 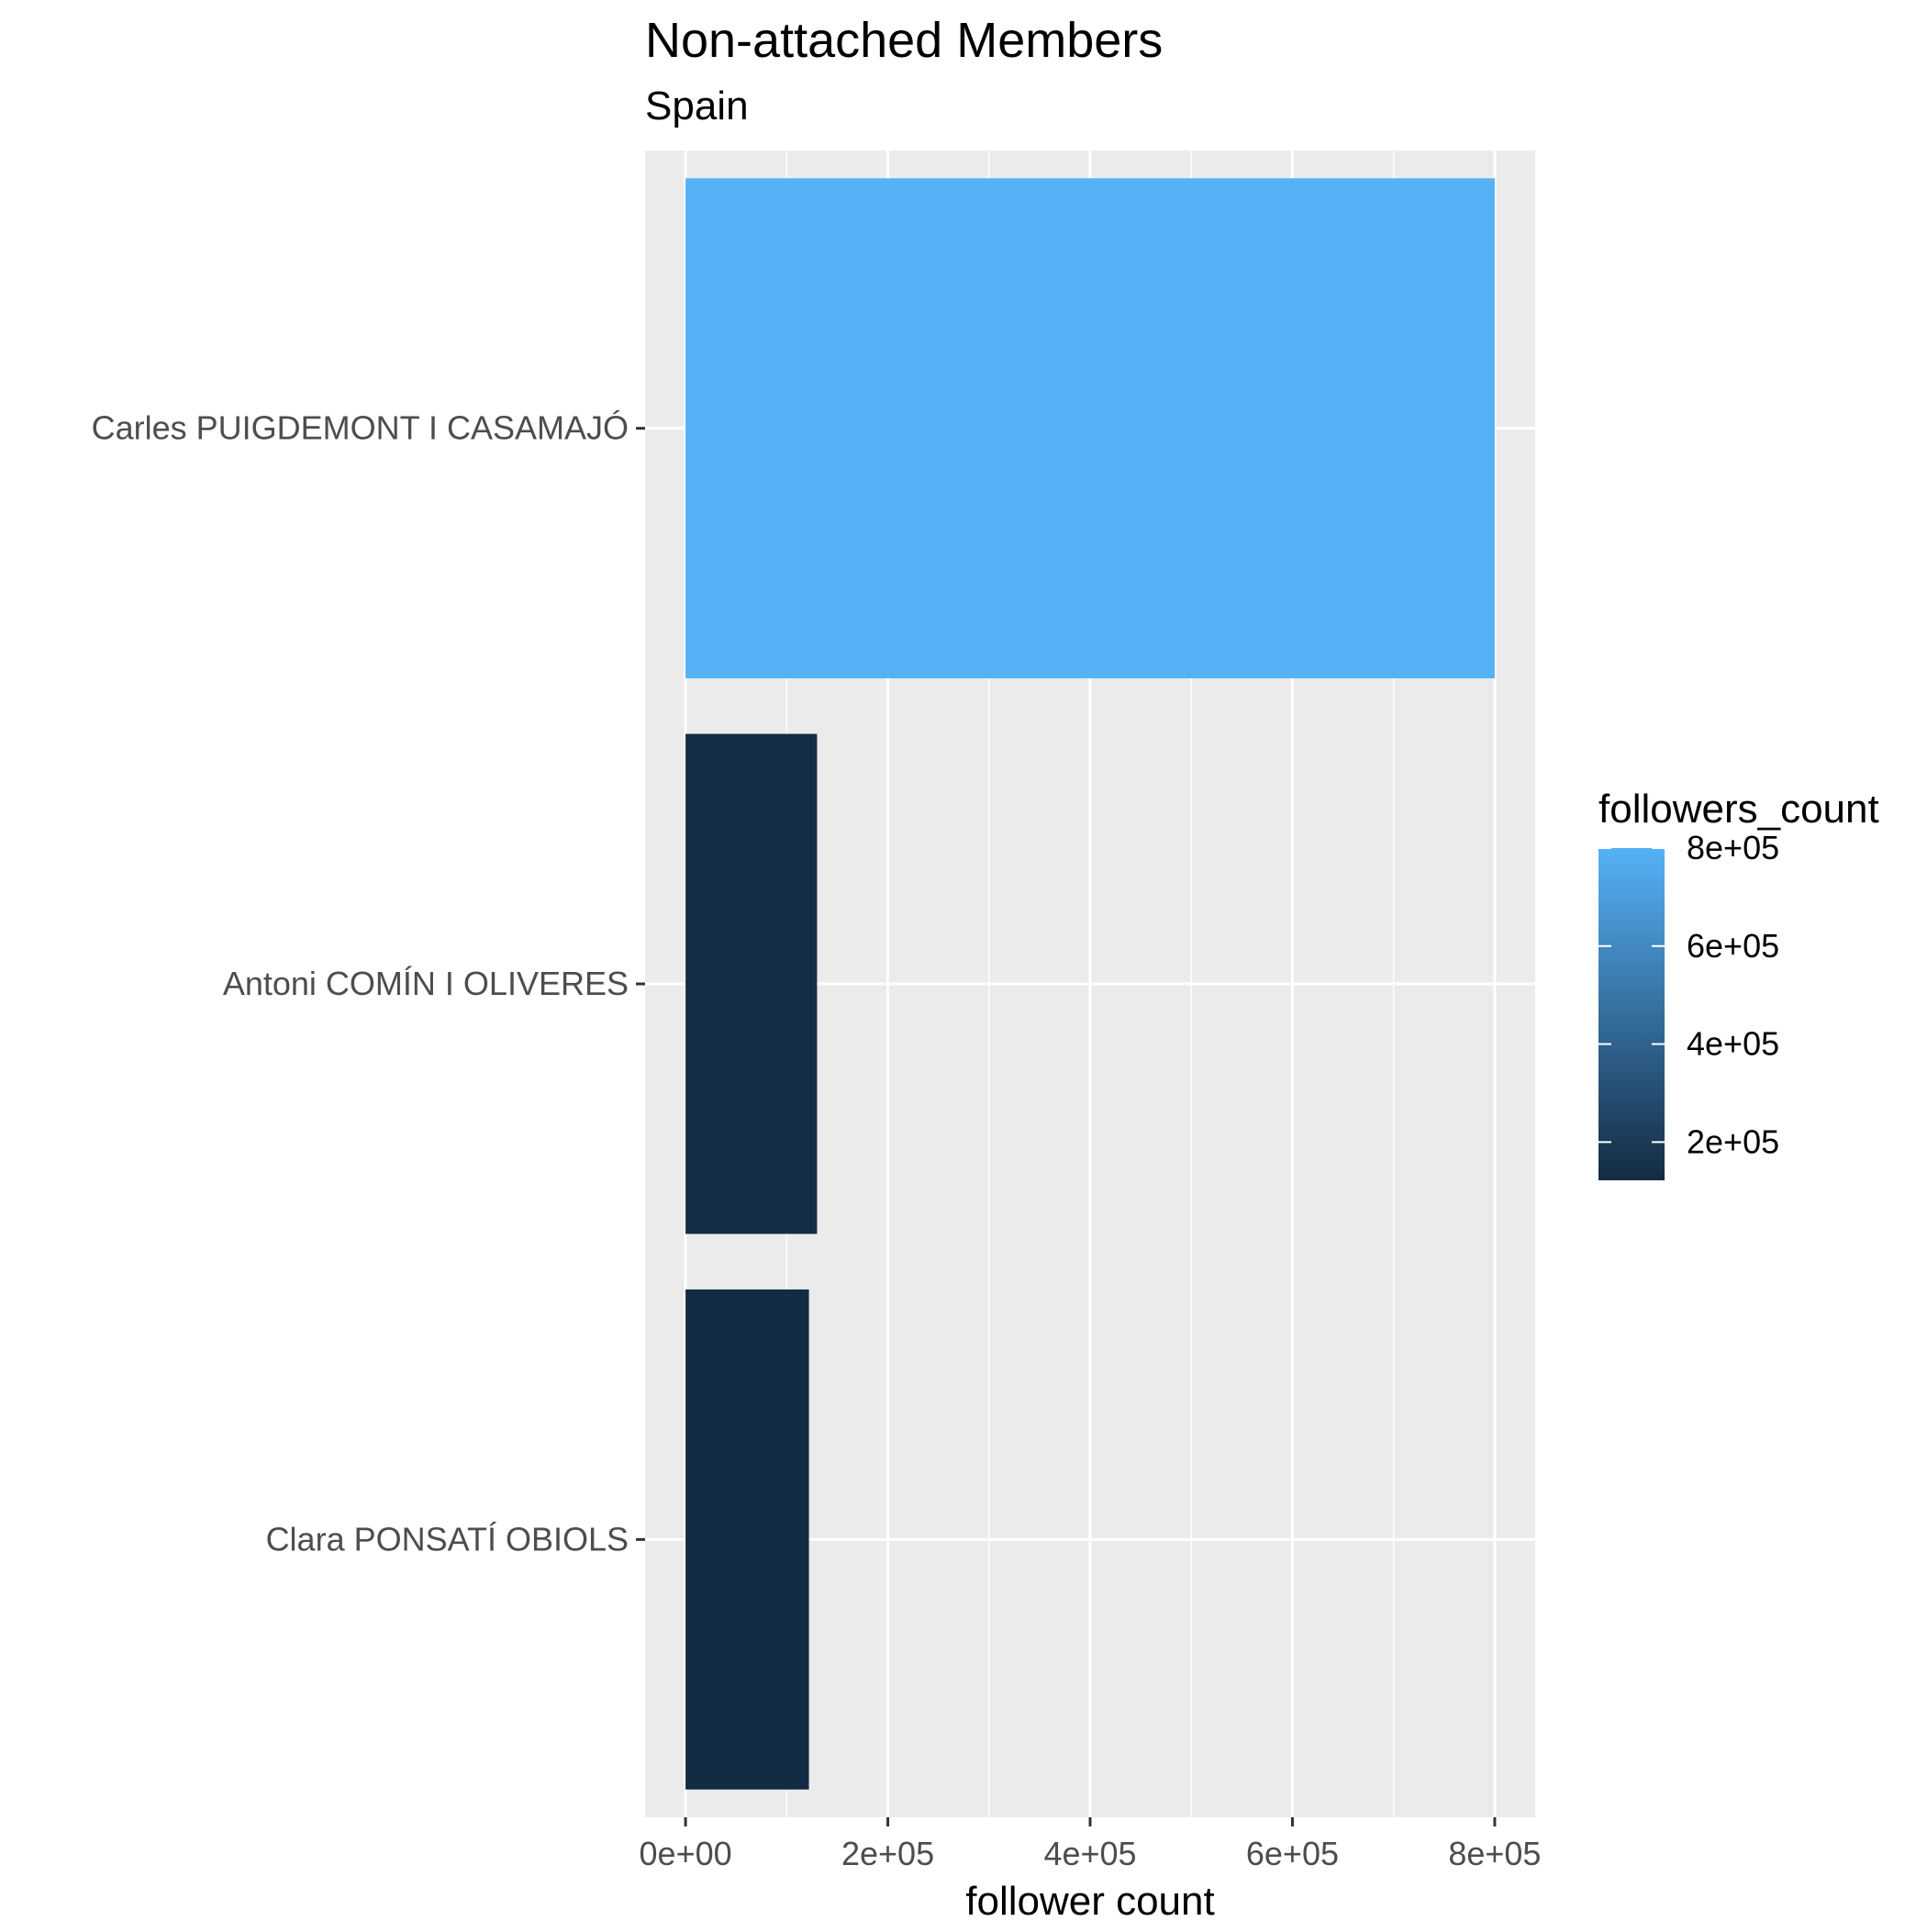 What do you see at coordinates (1733, 946) in the screenshot?
I see `legend-tick-label: 6e+05` at bounding box center [1733, 946].